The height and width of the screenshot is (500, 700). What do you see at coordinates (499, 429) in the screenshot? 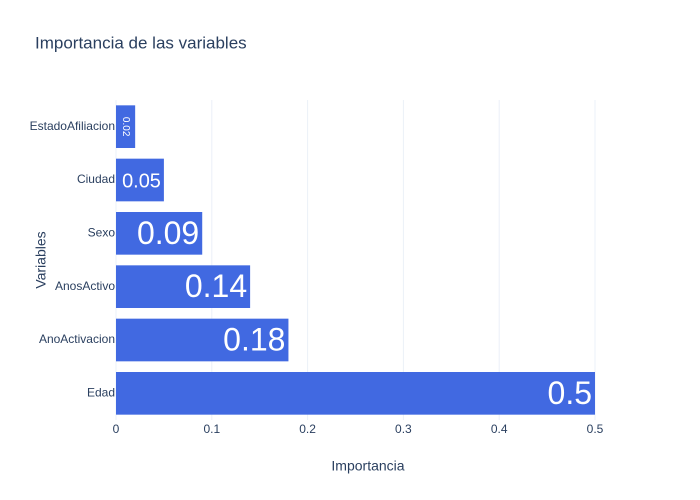
I see `x-tick-label: 0.4` at bounding box center [499, 429].